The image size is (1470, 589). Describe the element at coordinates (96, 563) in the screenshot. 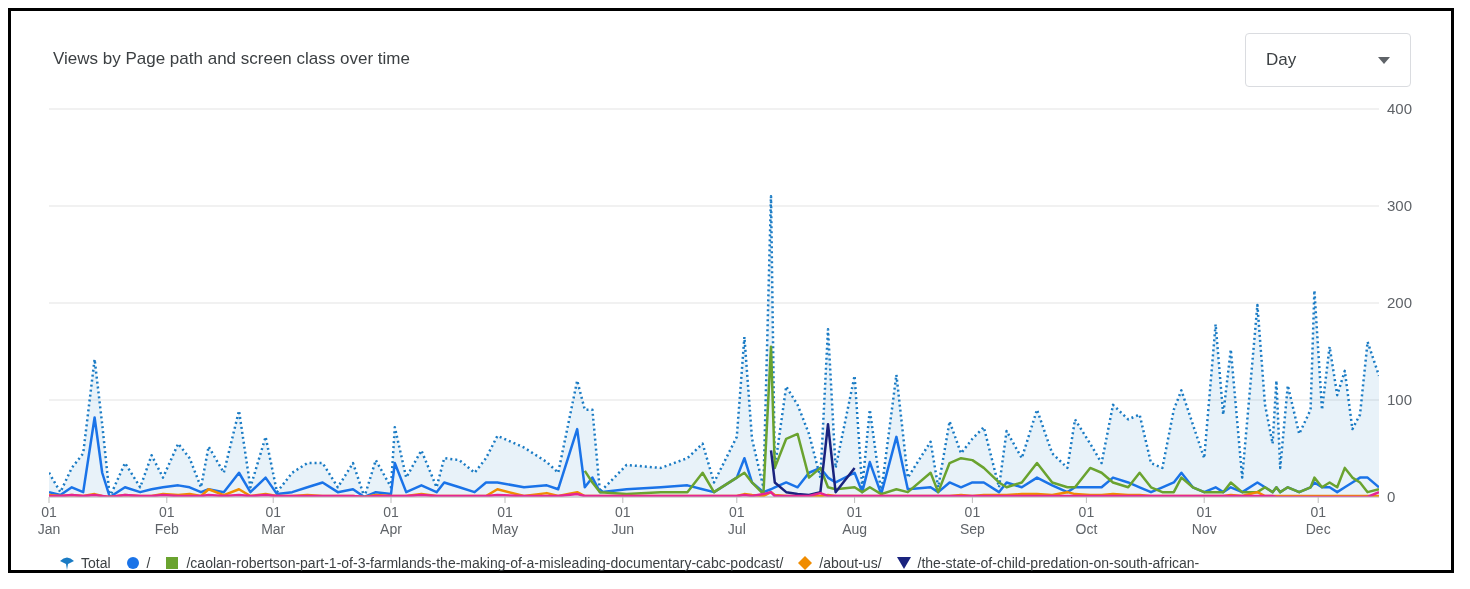

I see `legend-label: Total` at that location.